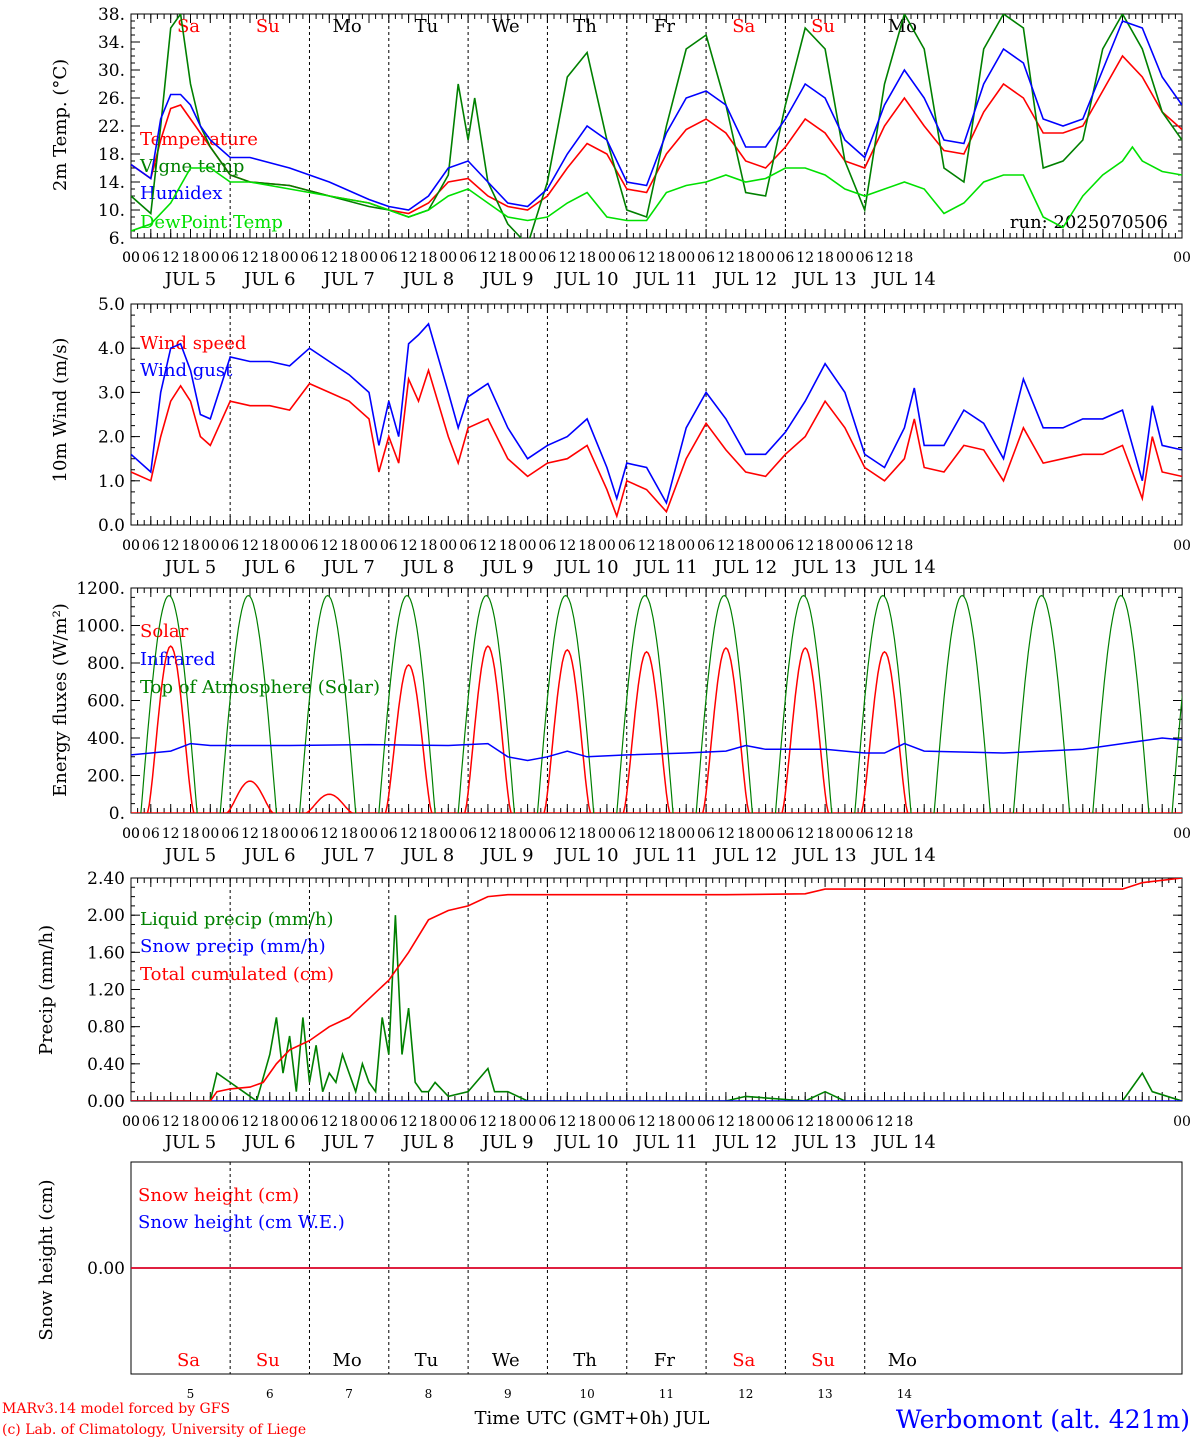 This screenshot has height=1440, width=1194. Describe the element at coordinates (106, 953) in the screenshot. I see `y-tick-label: 1.60` at that location.